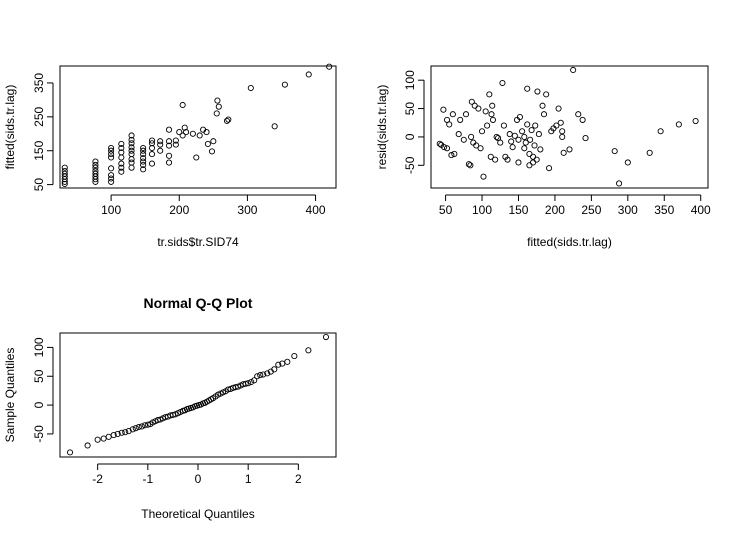 This screenshot has height=539, width=741. I want to click on y-tick-label: 0, so click(39, 404).